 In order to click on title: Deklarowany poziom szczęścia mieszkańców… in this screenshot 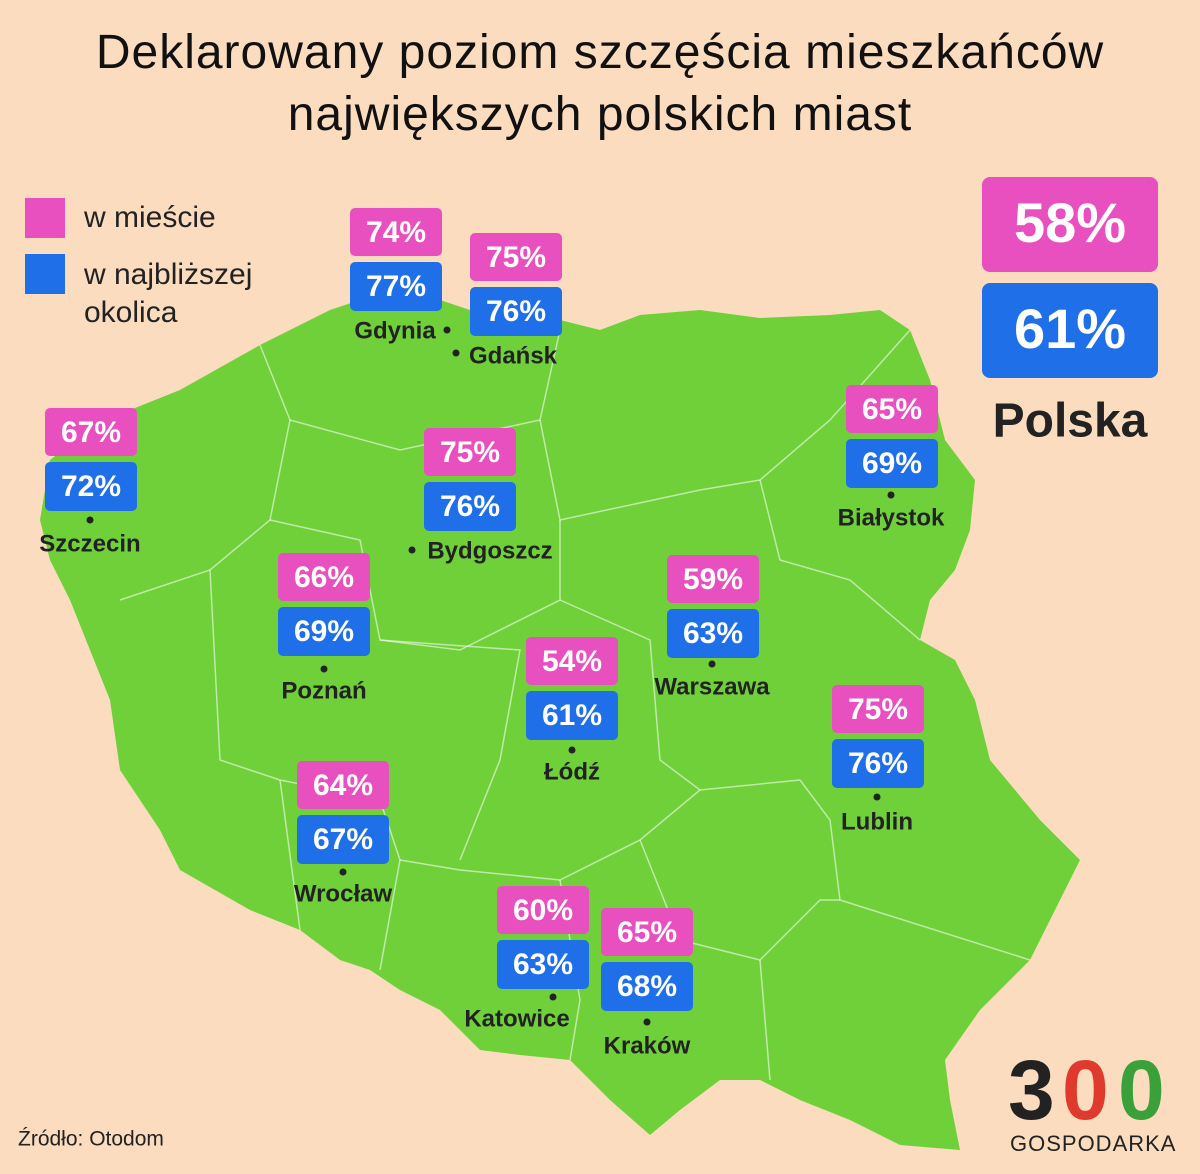, I will do `click(600, 83)`.